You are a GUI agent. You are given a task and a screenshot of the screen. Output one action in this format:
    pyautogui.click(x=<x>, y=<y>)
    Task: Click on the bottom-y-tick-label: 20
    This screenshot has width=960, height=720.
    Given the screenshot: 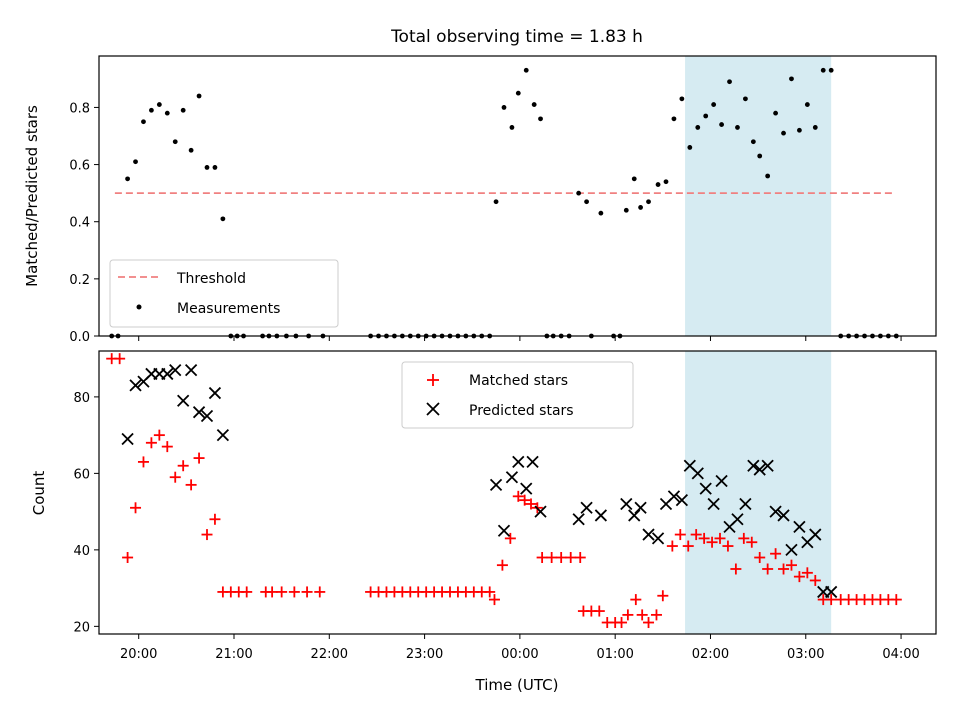 What is the action you would take?
    pyautogui.click(x=81, y=627)
    